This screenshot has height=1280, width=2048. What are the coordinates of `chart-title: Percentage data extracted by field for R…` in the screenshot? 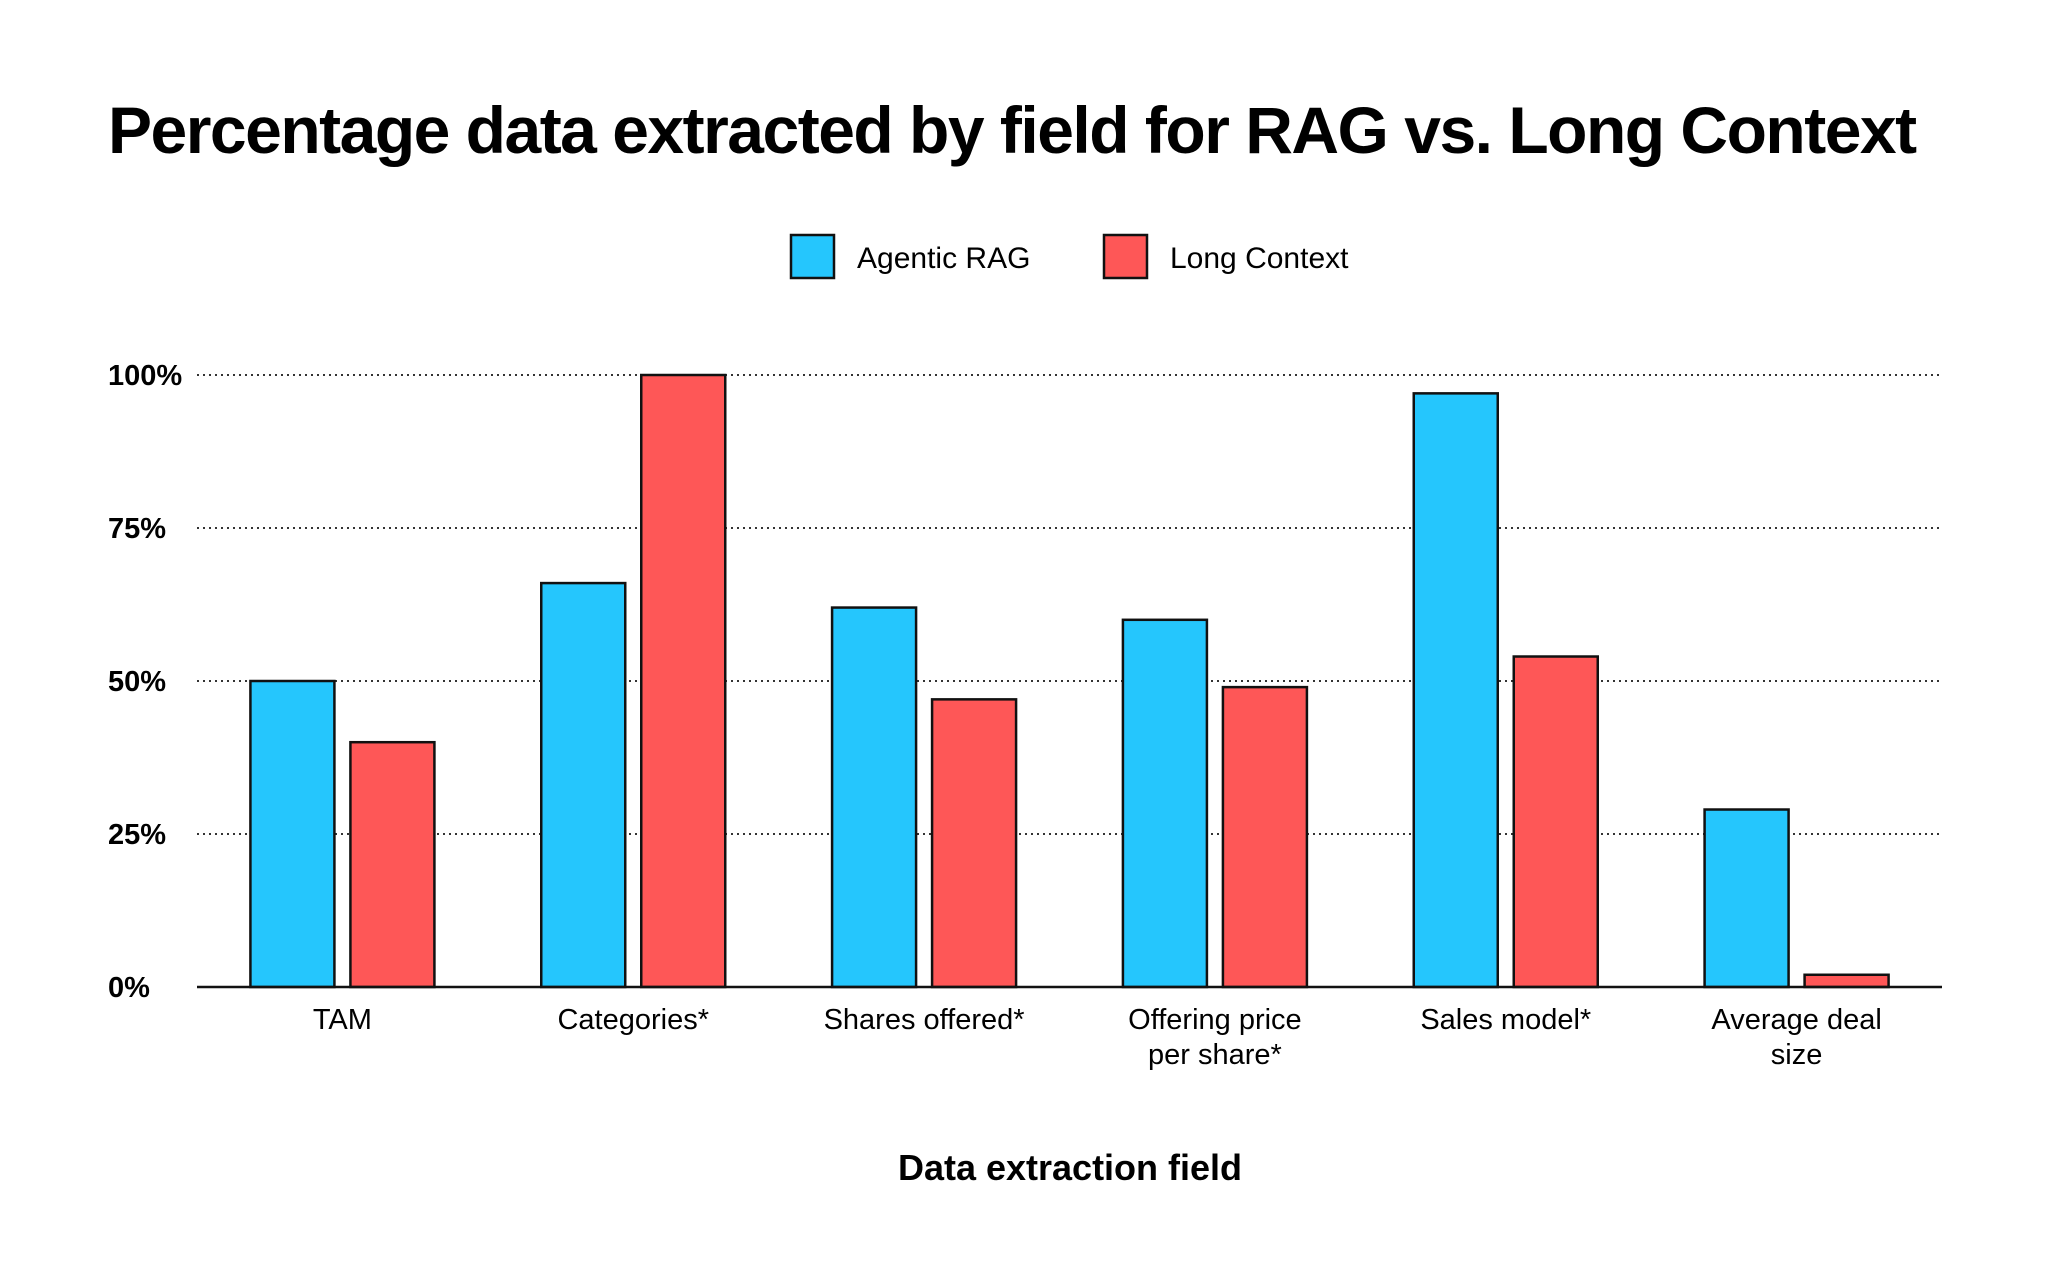 It's located at (1012, 130).